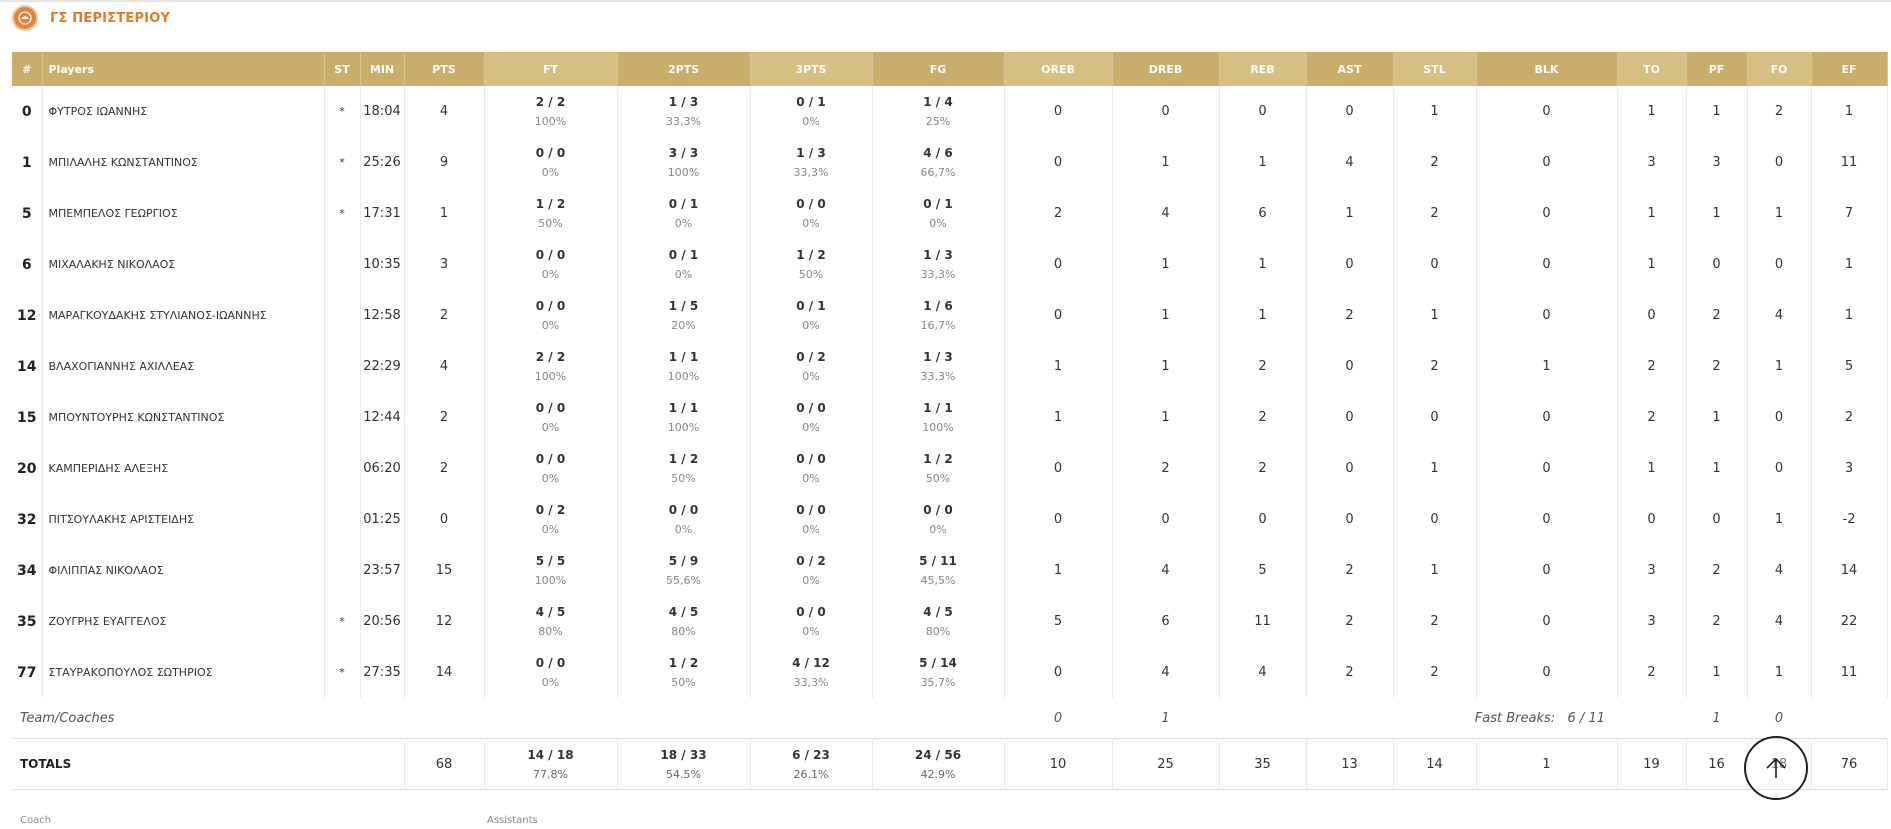 The height and width of the screenshot is (829, 1891). Describe the element at coordinates (1435, 264) in the screenshot. I see `player-stl: 0` at that location.